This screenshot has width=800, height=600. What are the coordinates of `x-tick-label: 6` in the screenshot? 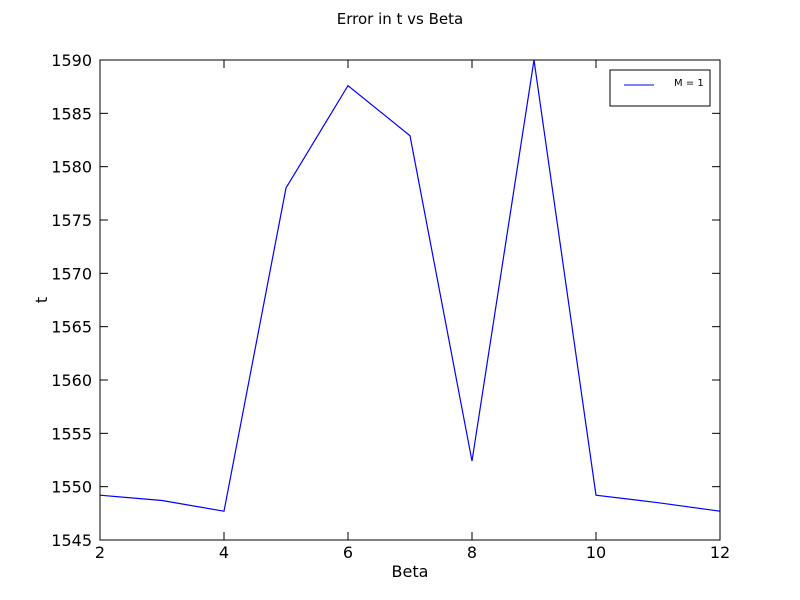 It's located at (348, 552).